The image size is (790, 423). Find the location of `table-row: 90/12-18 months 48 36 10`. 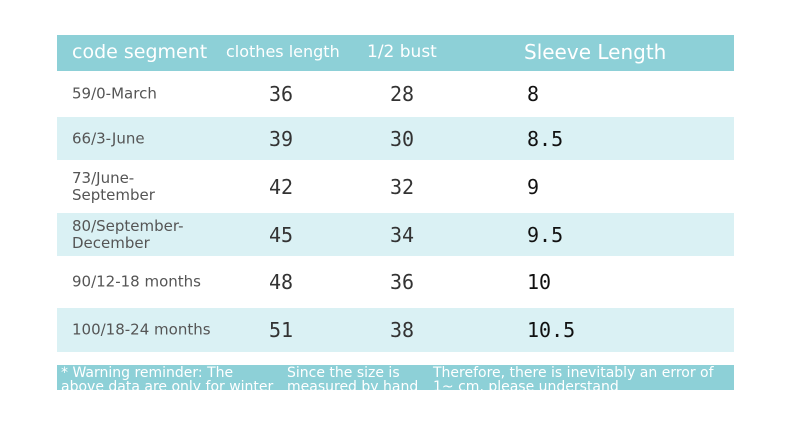

table-row: 90/12-18 months 48 36 10 is located at coordinates (395, 282).